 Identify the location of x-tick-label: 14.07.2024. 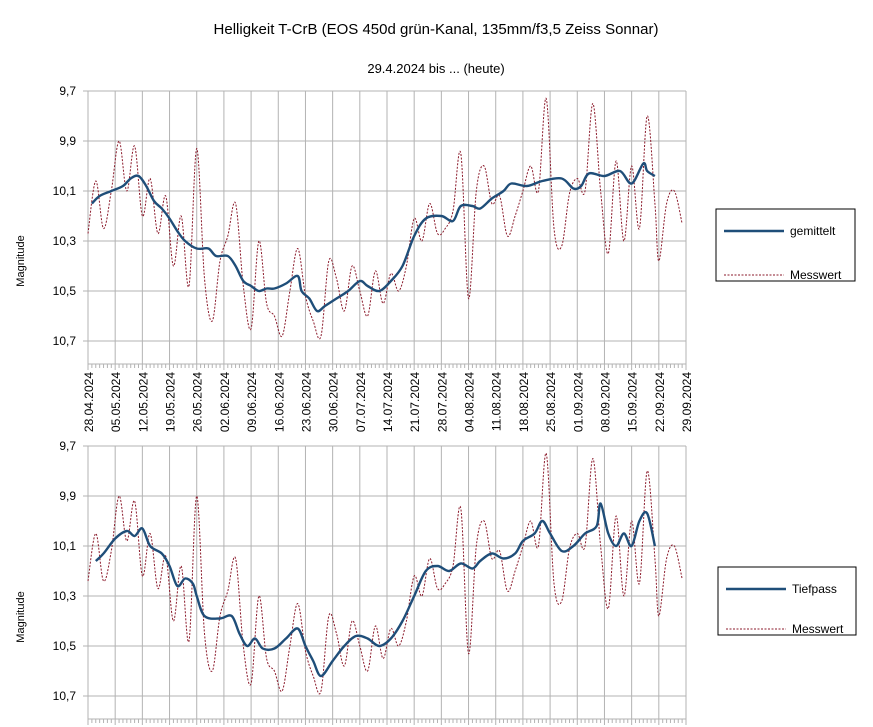
(388, 402).